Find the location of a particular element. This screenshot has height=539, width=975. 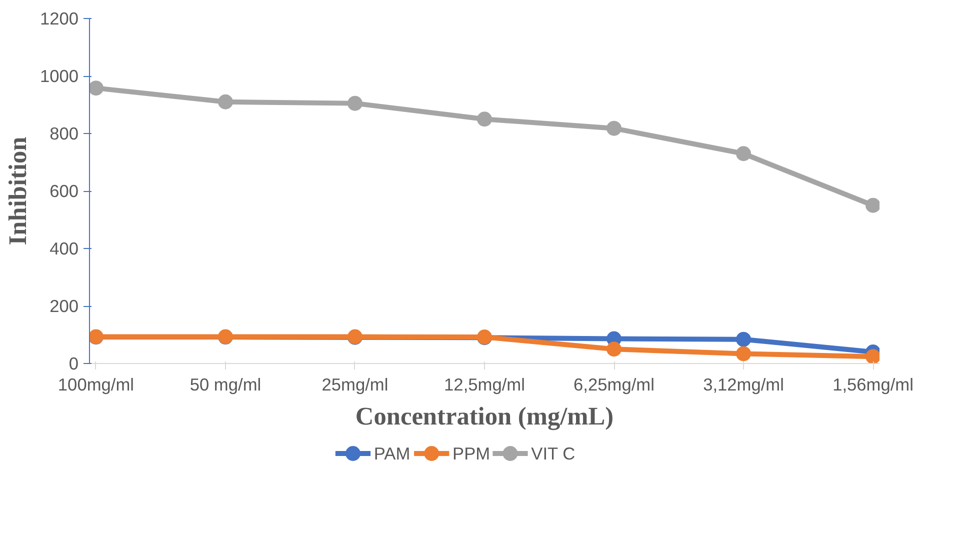

y-tick-label: 400 is located at coordinates (64, 248).